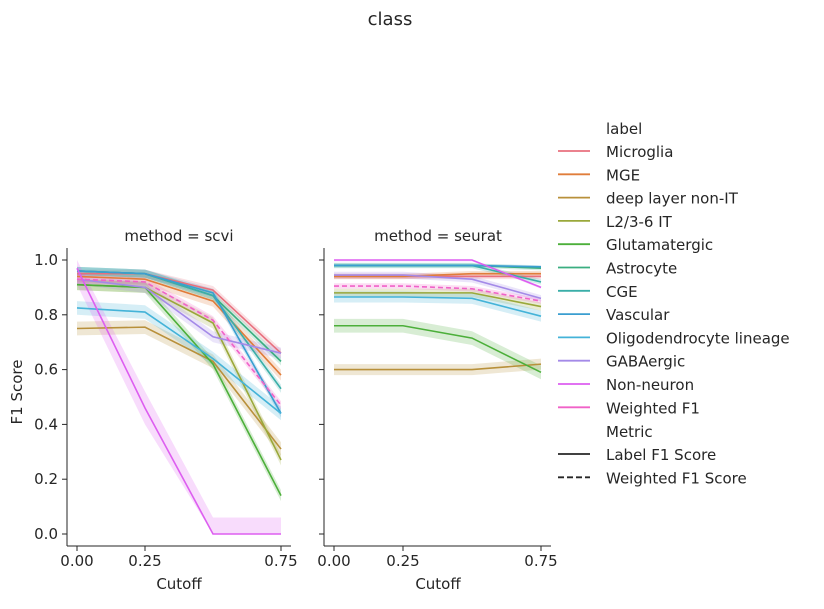 Image resolution: width=824 pixels, height=609 pixels. I want to click on band-l2-3-6-it, so click(437, 299).